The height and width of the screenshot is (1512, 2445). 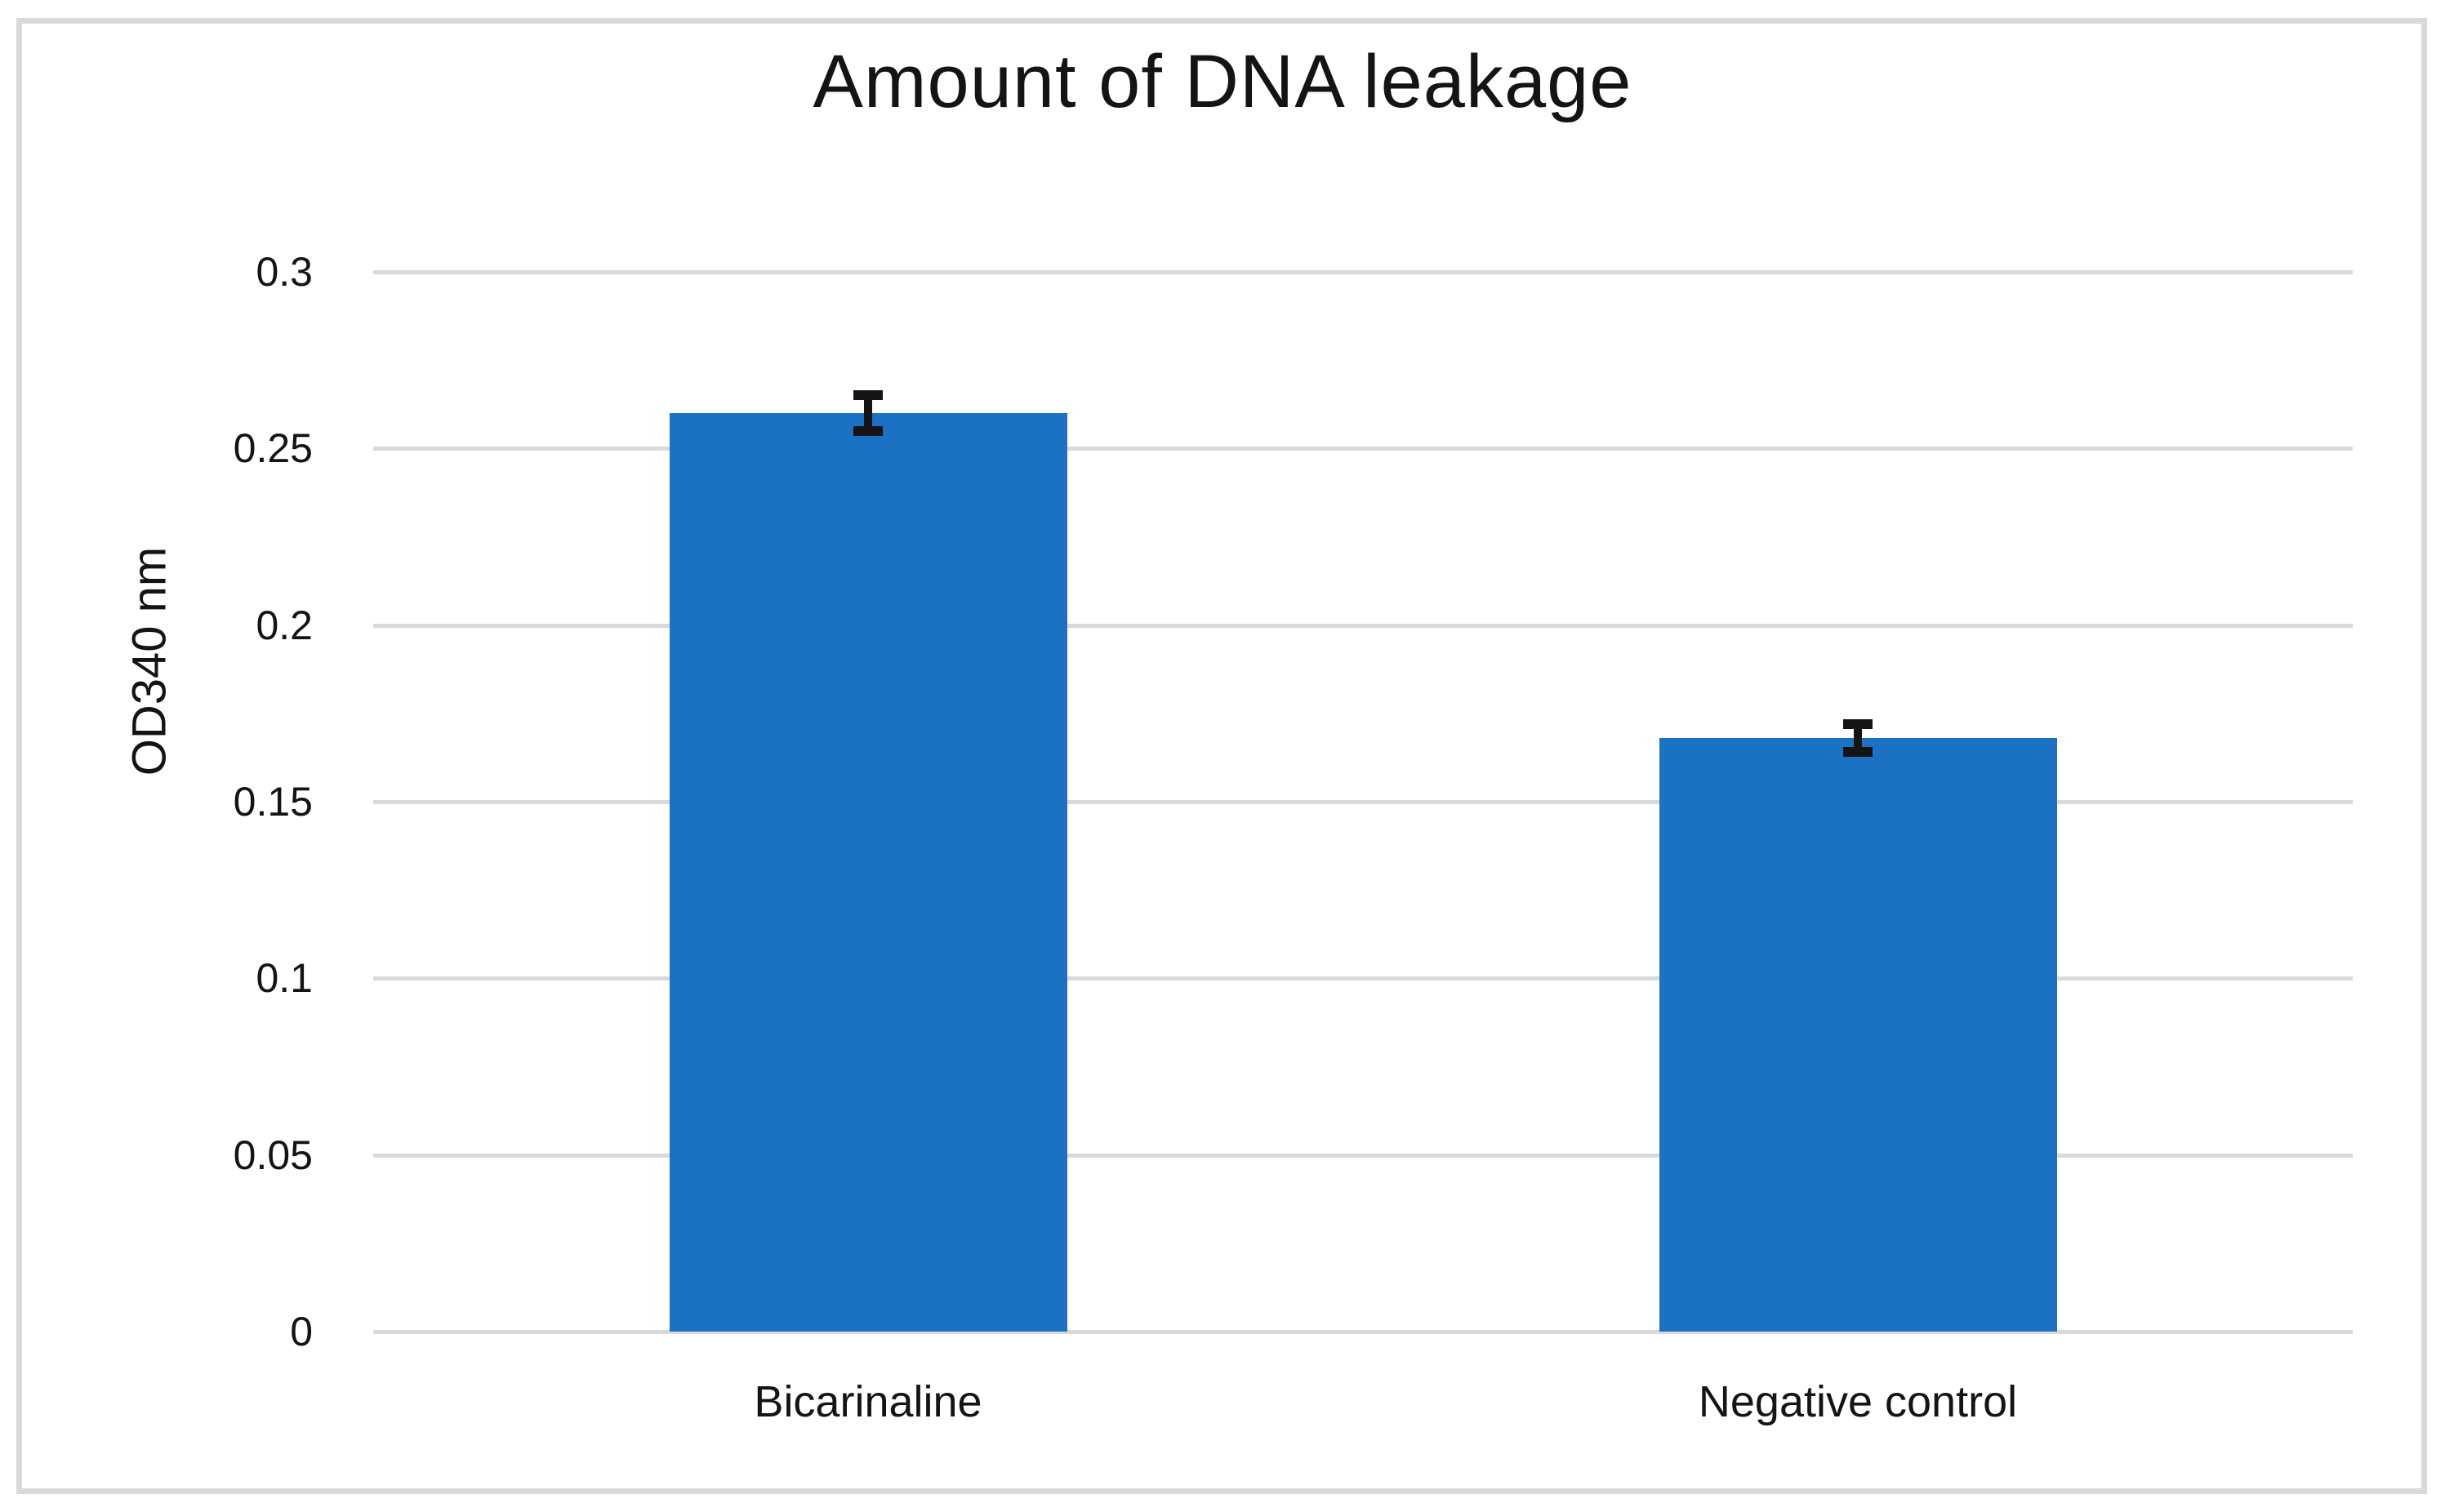 I want to click on bar-negative-control, so click(x=1858, y=1035).